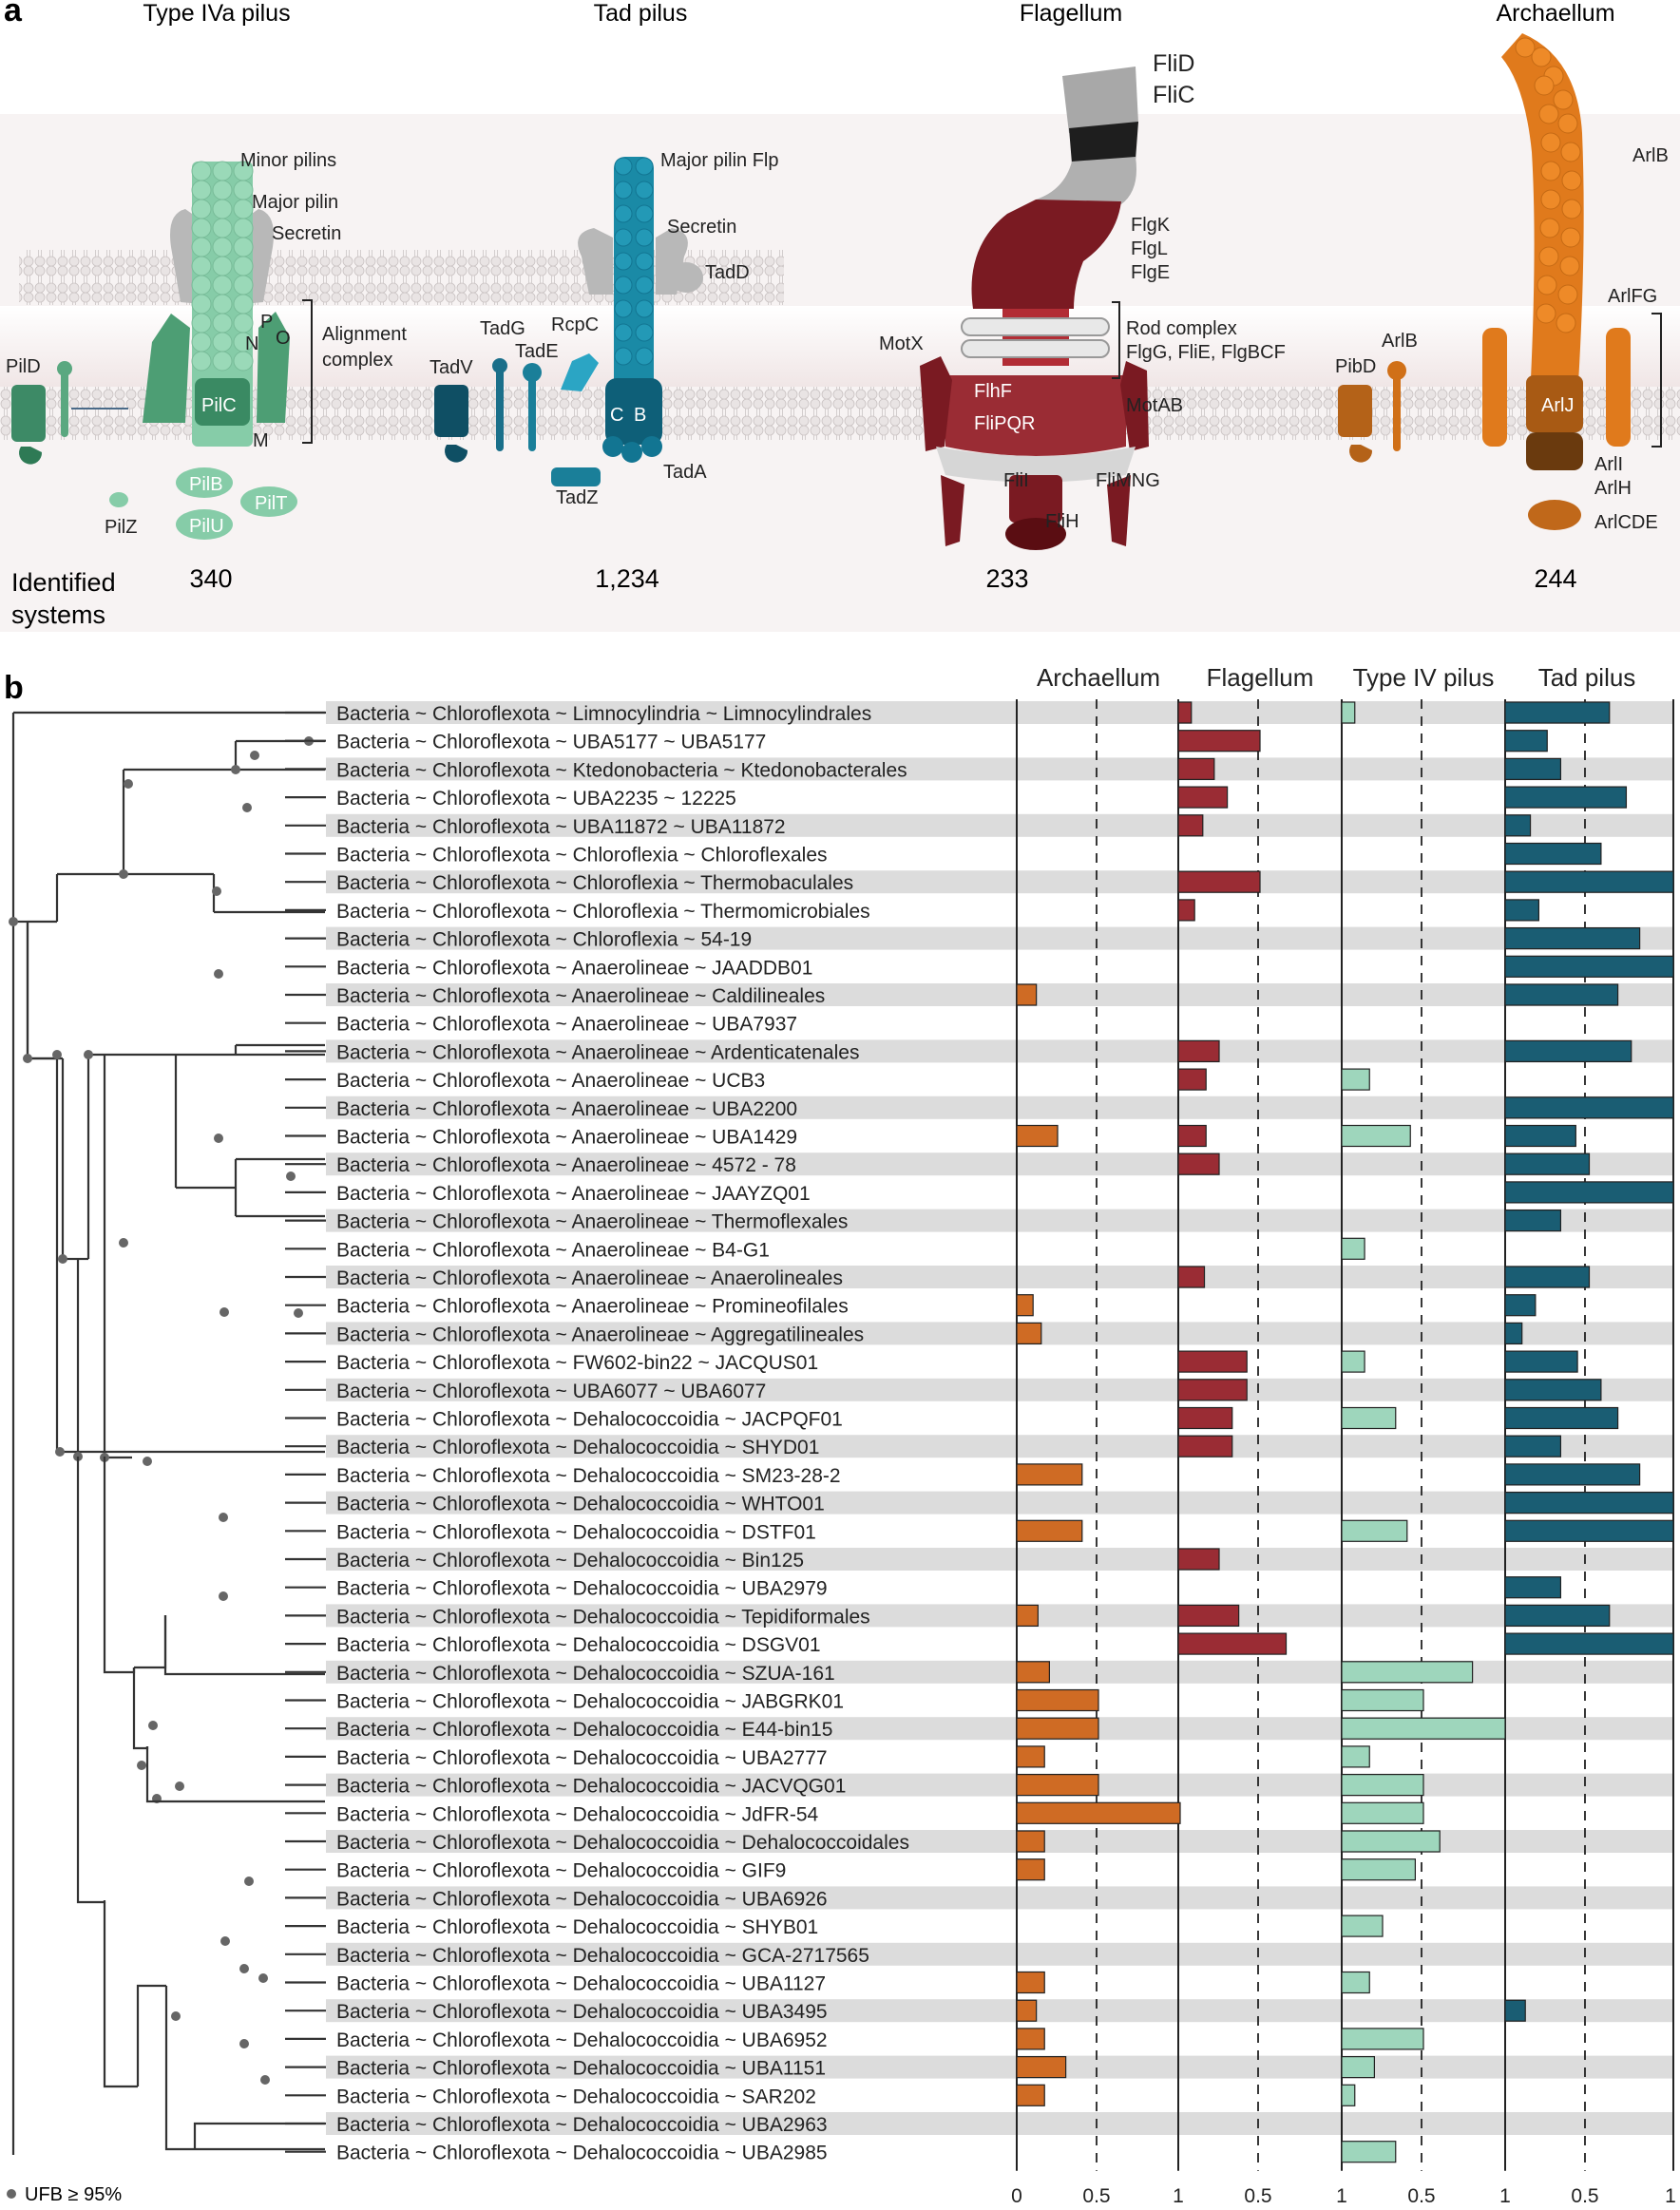  What do you see at coordinates (364, 334) in the screenshot?
I see `label-alignment-1: Alignment` at bounding box center [364, 334].